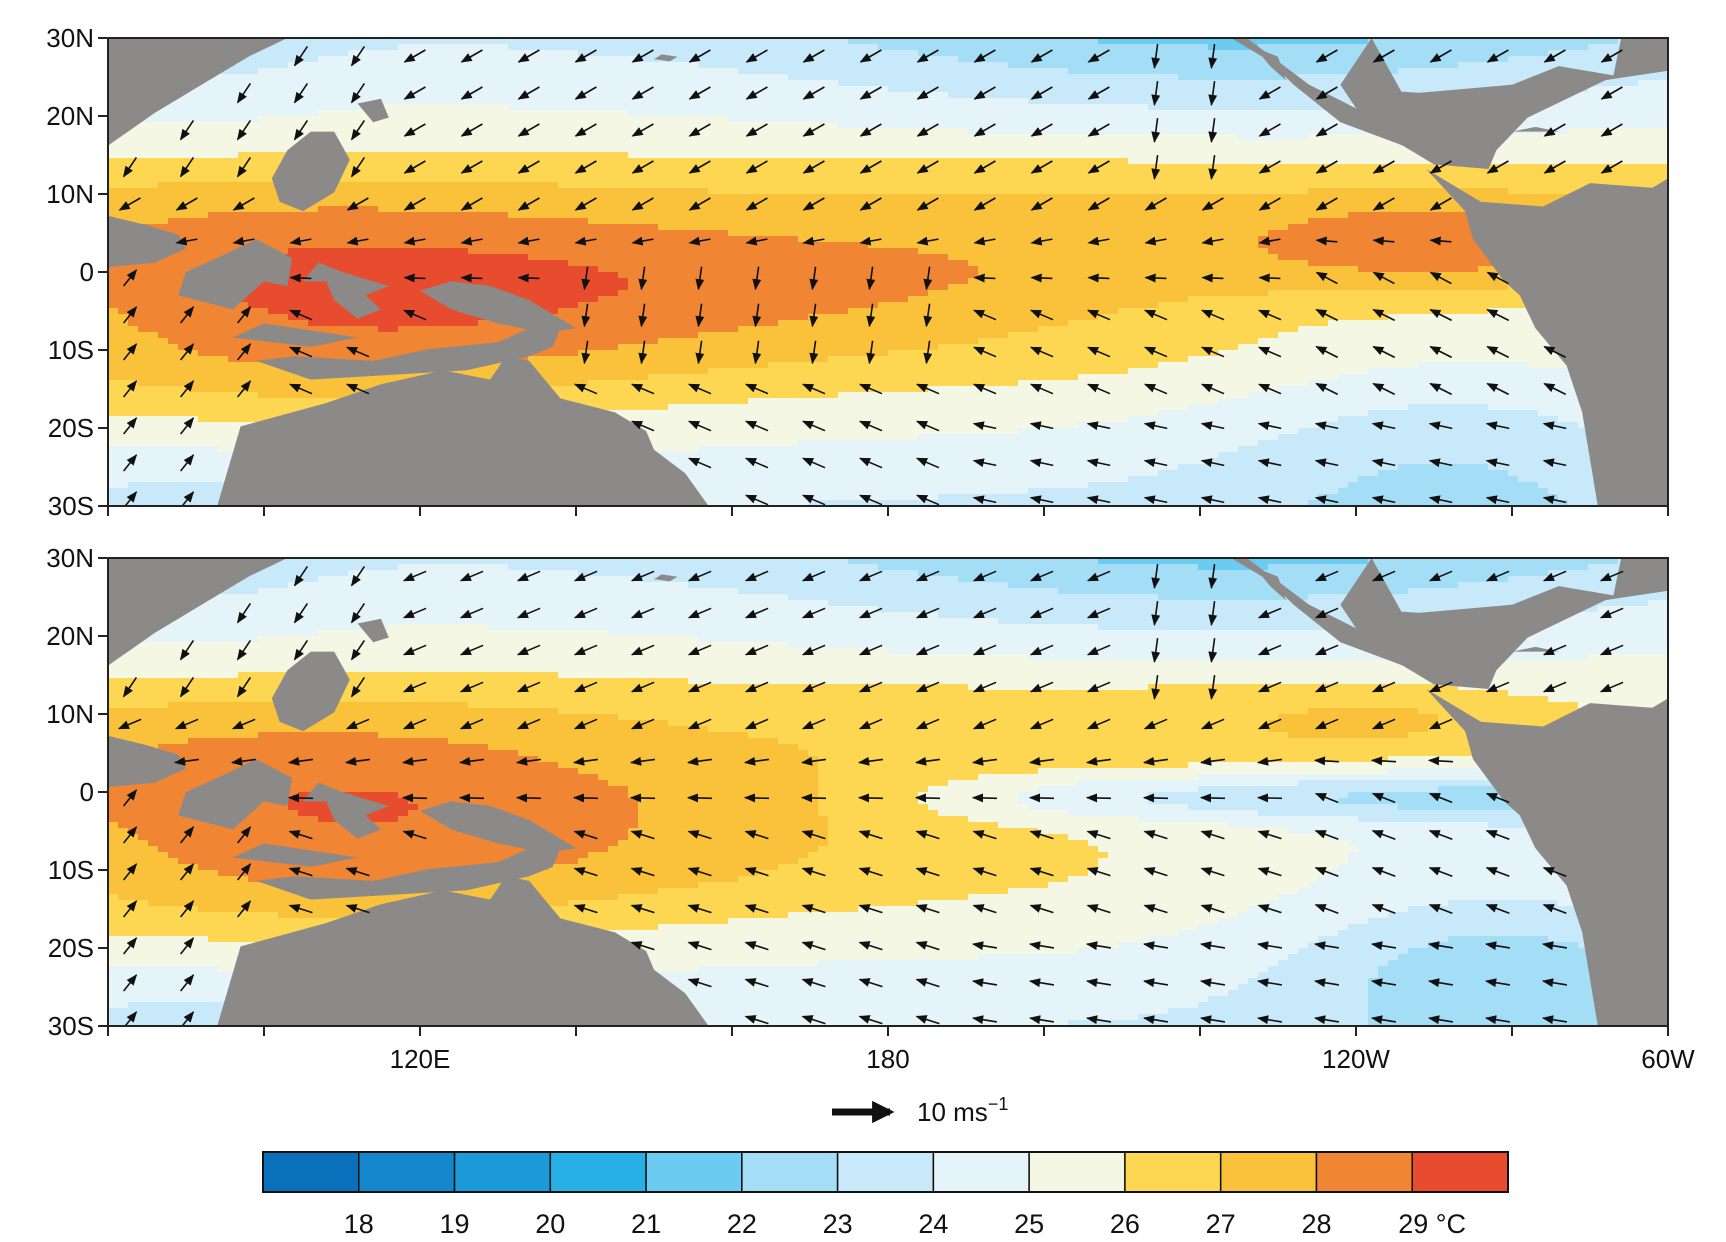 This screenshot has width=1726, height=1242. Describe the element at coordinates (70, 38) in the screenshot. I see `lat-label: 30N` at that location.